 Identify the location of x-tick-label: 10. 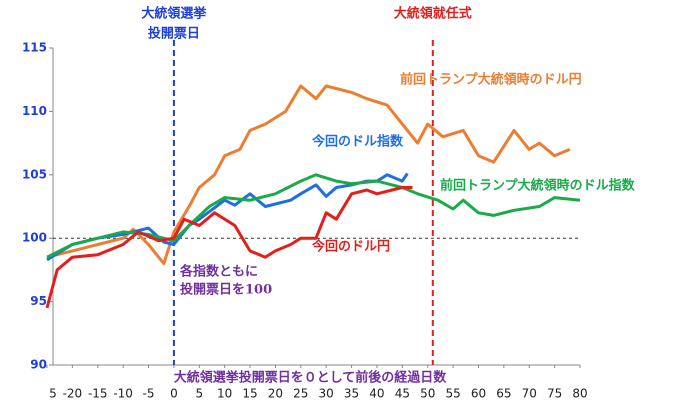
(224, 394).